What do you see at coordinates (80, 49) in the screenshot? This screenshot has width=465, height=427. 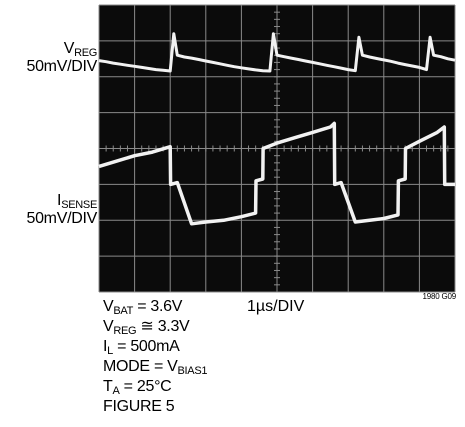 I see `channel1-name: VREG` at bounding box center [80, 49].